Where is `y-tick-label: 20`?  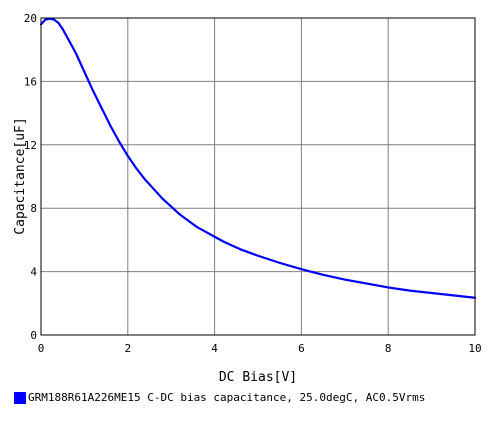
y-tick-label: 20 is located at coordinates (30, 18).